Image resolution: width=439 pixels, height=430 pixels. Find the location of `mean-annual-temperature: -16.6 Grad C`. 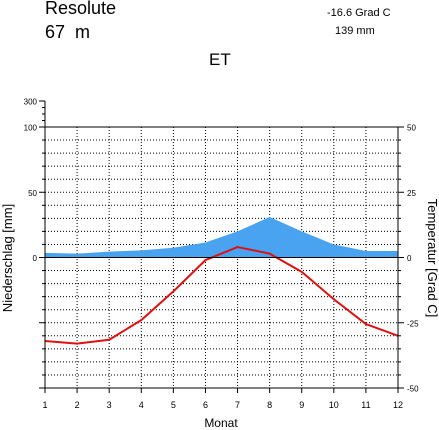

mean-annual-temperature: -16.6 Grad C is located at coordinates (359, 13).